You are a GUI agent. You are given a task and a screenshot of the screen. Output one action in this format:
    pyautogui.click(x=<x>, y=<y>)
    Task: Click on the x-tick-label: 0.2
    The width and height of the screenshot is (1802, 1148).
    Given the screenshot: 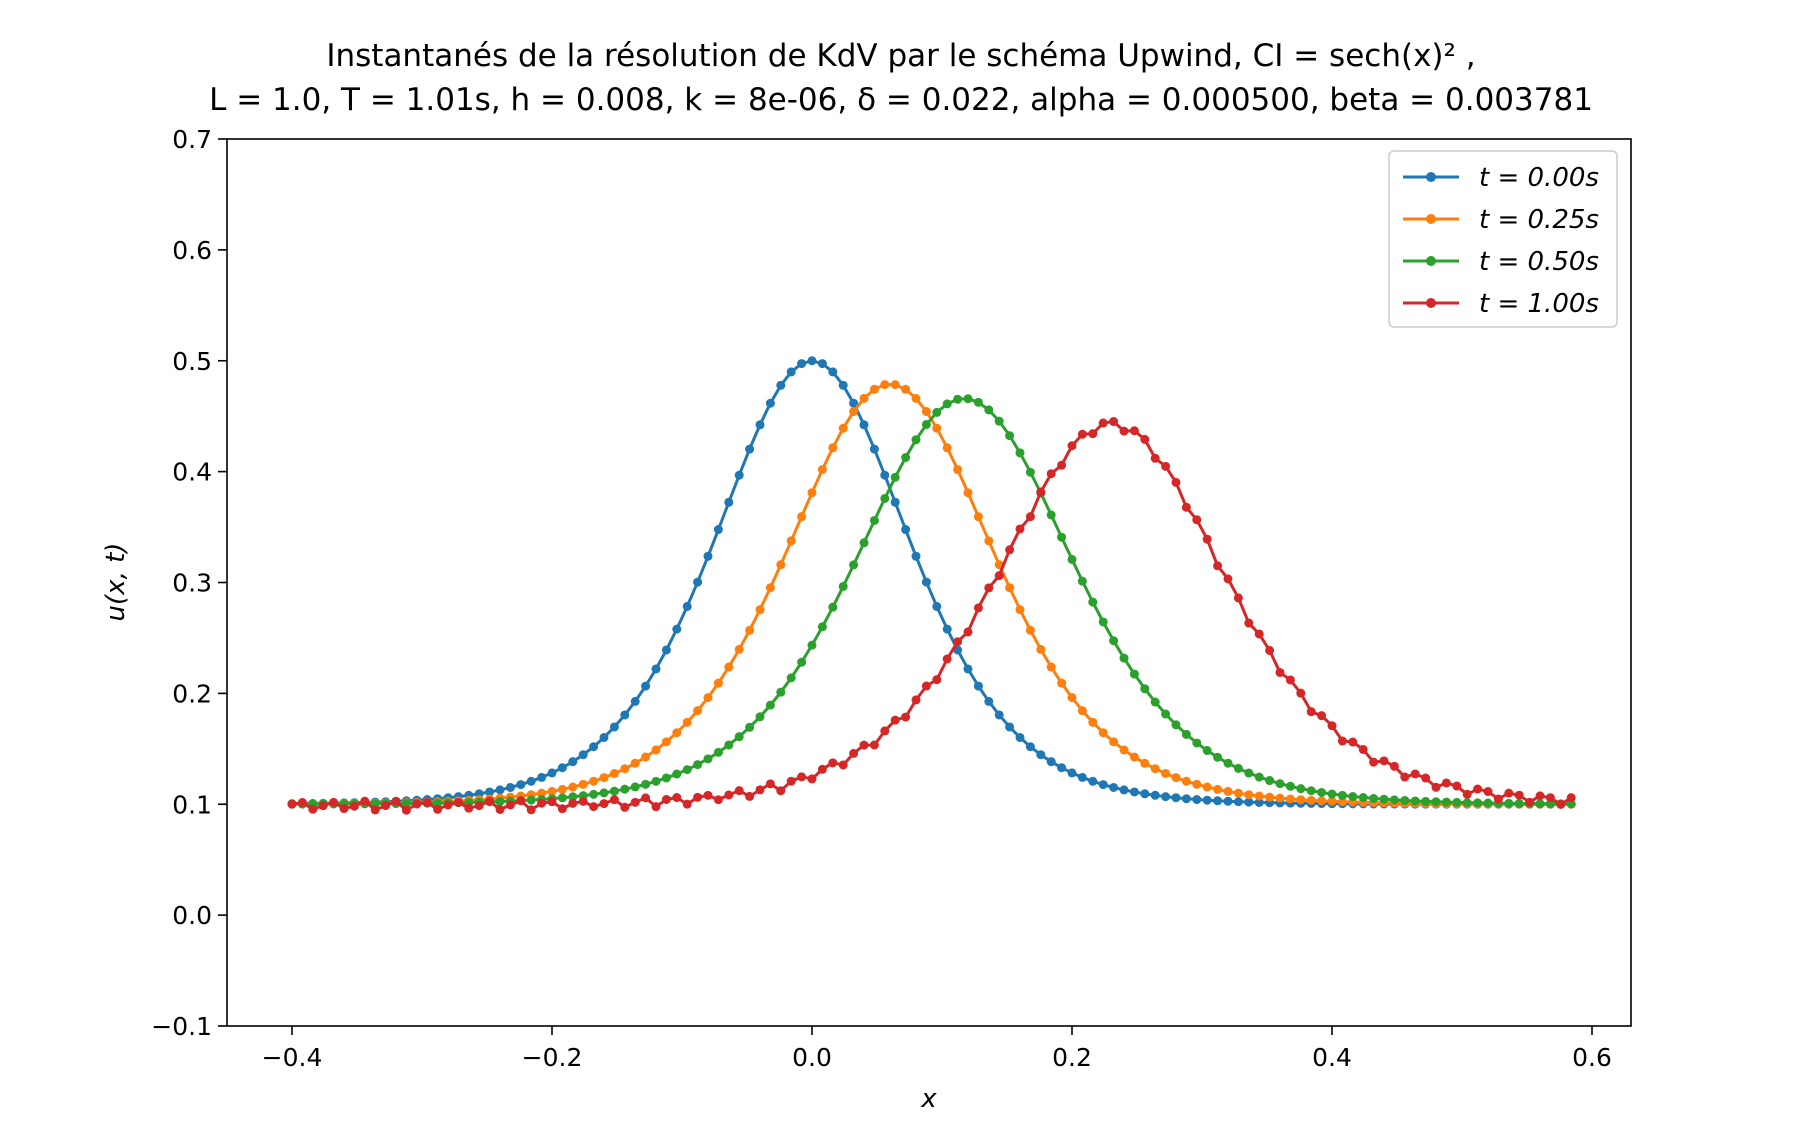 What is the action you would take?
    pyautogui.click(x=1072, y=1057)
    